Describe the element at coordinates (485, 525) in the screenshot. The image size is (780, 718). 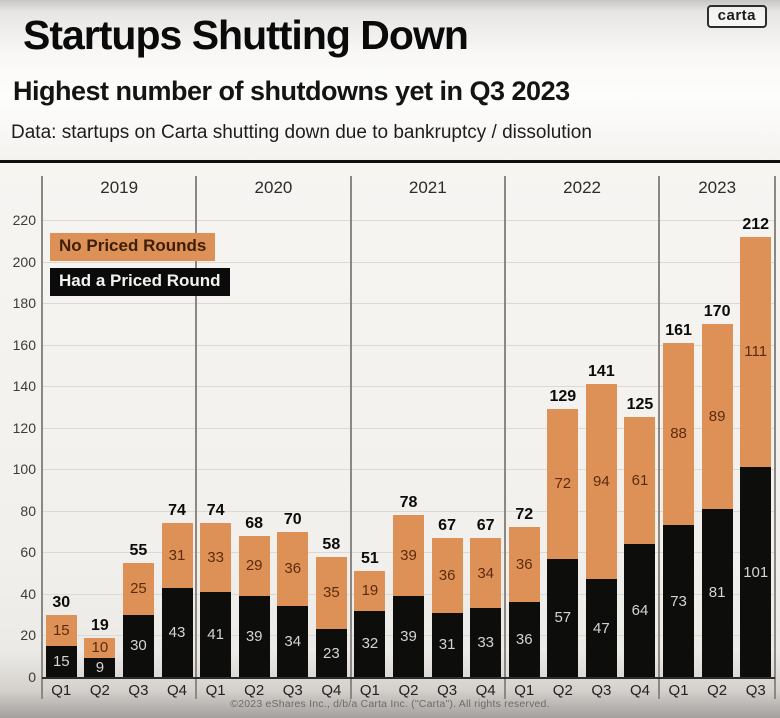
I see `total-label-2021-Q4: 67` at that location.